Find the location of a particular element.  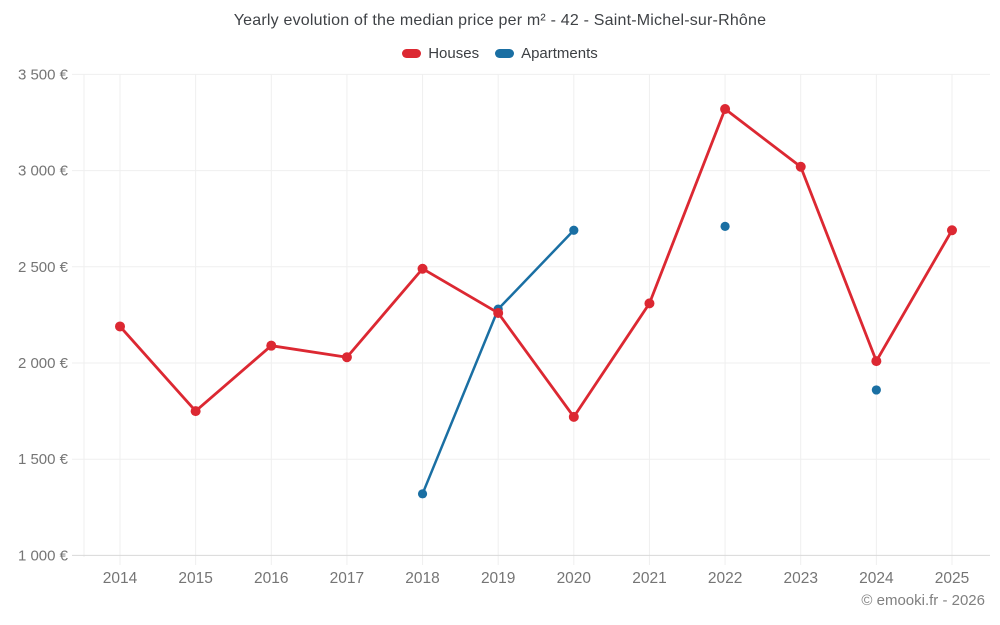

x-tick-label: 2014 is located at coordinates (120, 578).